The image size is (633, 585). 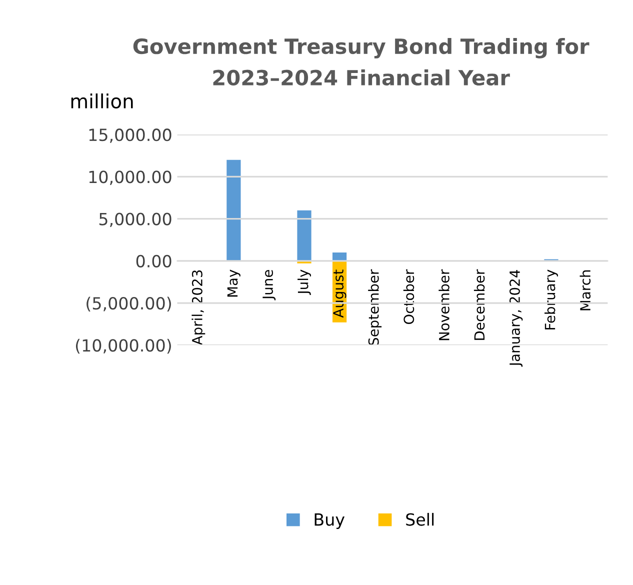 What do you see at coordinates (408, 296) in the screenshot?
I see `x-tick-label: October` at bounding box center [408, 296].